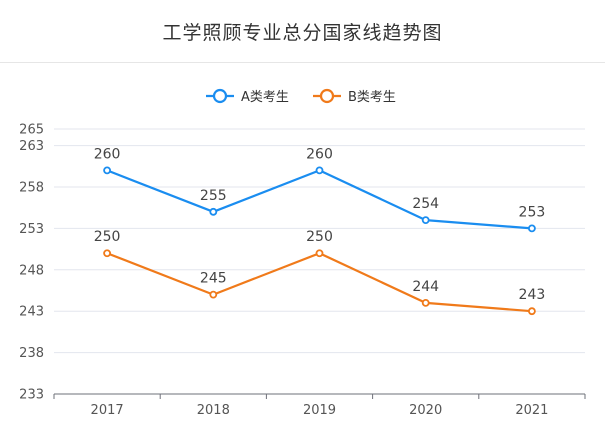  I want to click on chart-header: 工学照顾专业总分国家线趋势图, so click(302, 31).